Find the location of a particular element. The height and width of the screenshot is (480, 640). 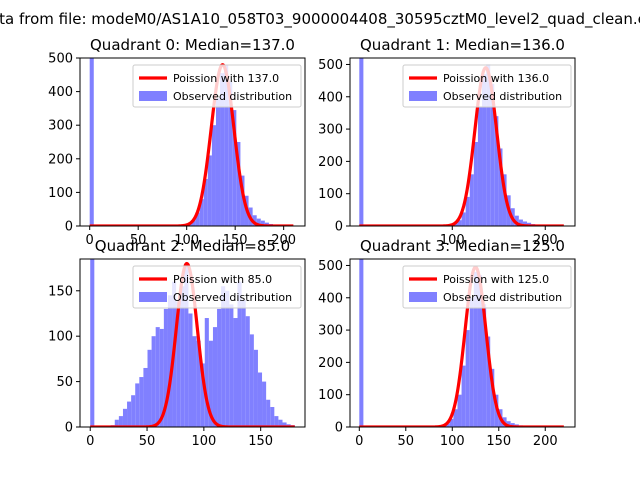

y-tick-label: 150 is located at coordinates (60, 291).